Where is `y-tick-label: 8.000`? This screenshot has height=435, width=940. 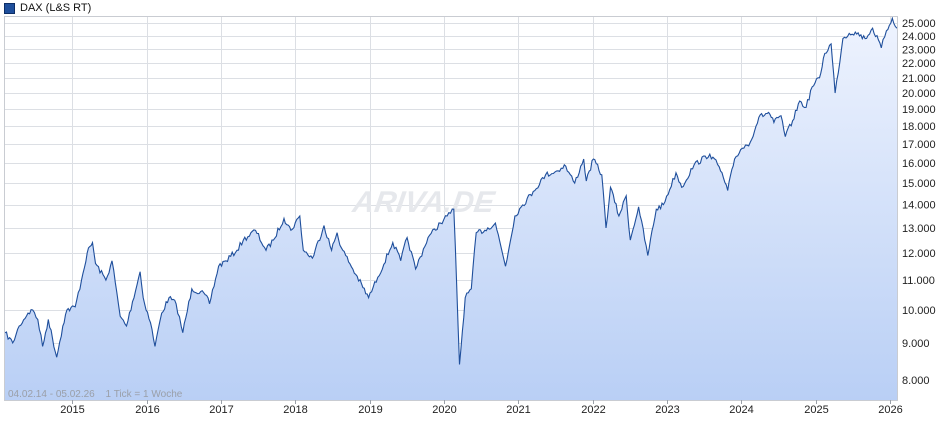 y-tick-label: 8.000 is located at coordinates (916, 381).